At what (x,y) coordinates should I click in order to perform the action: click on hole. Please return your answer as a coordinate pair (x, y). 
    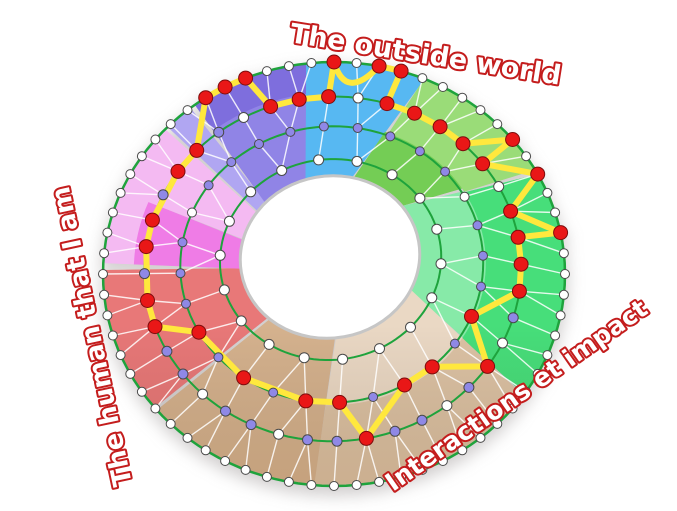
    Looking at the image, I should click on (330, 257).